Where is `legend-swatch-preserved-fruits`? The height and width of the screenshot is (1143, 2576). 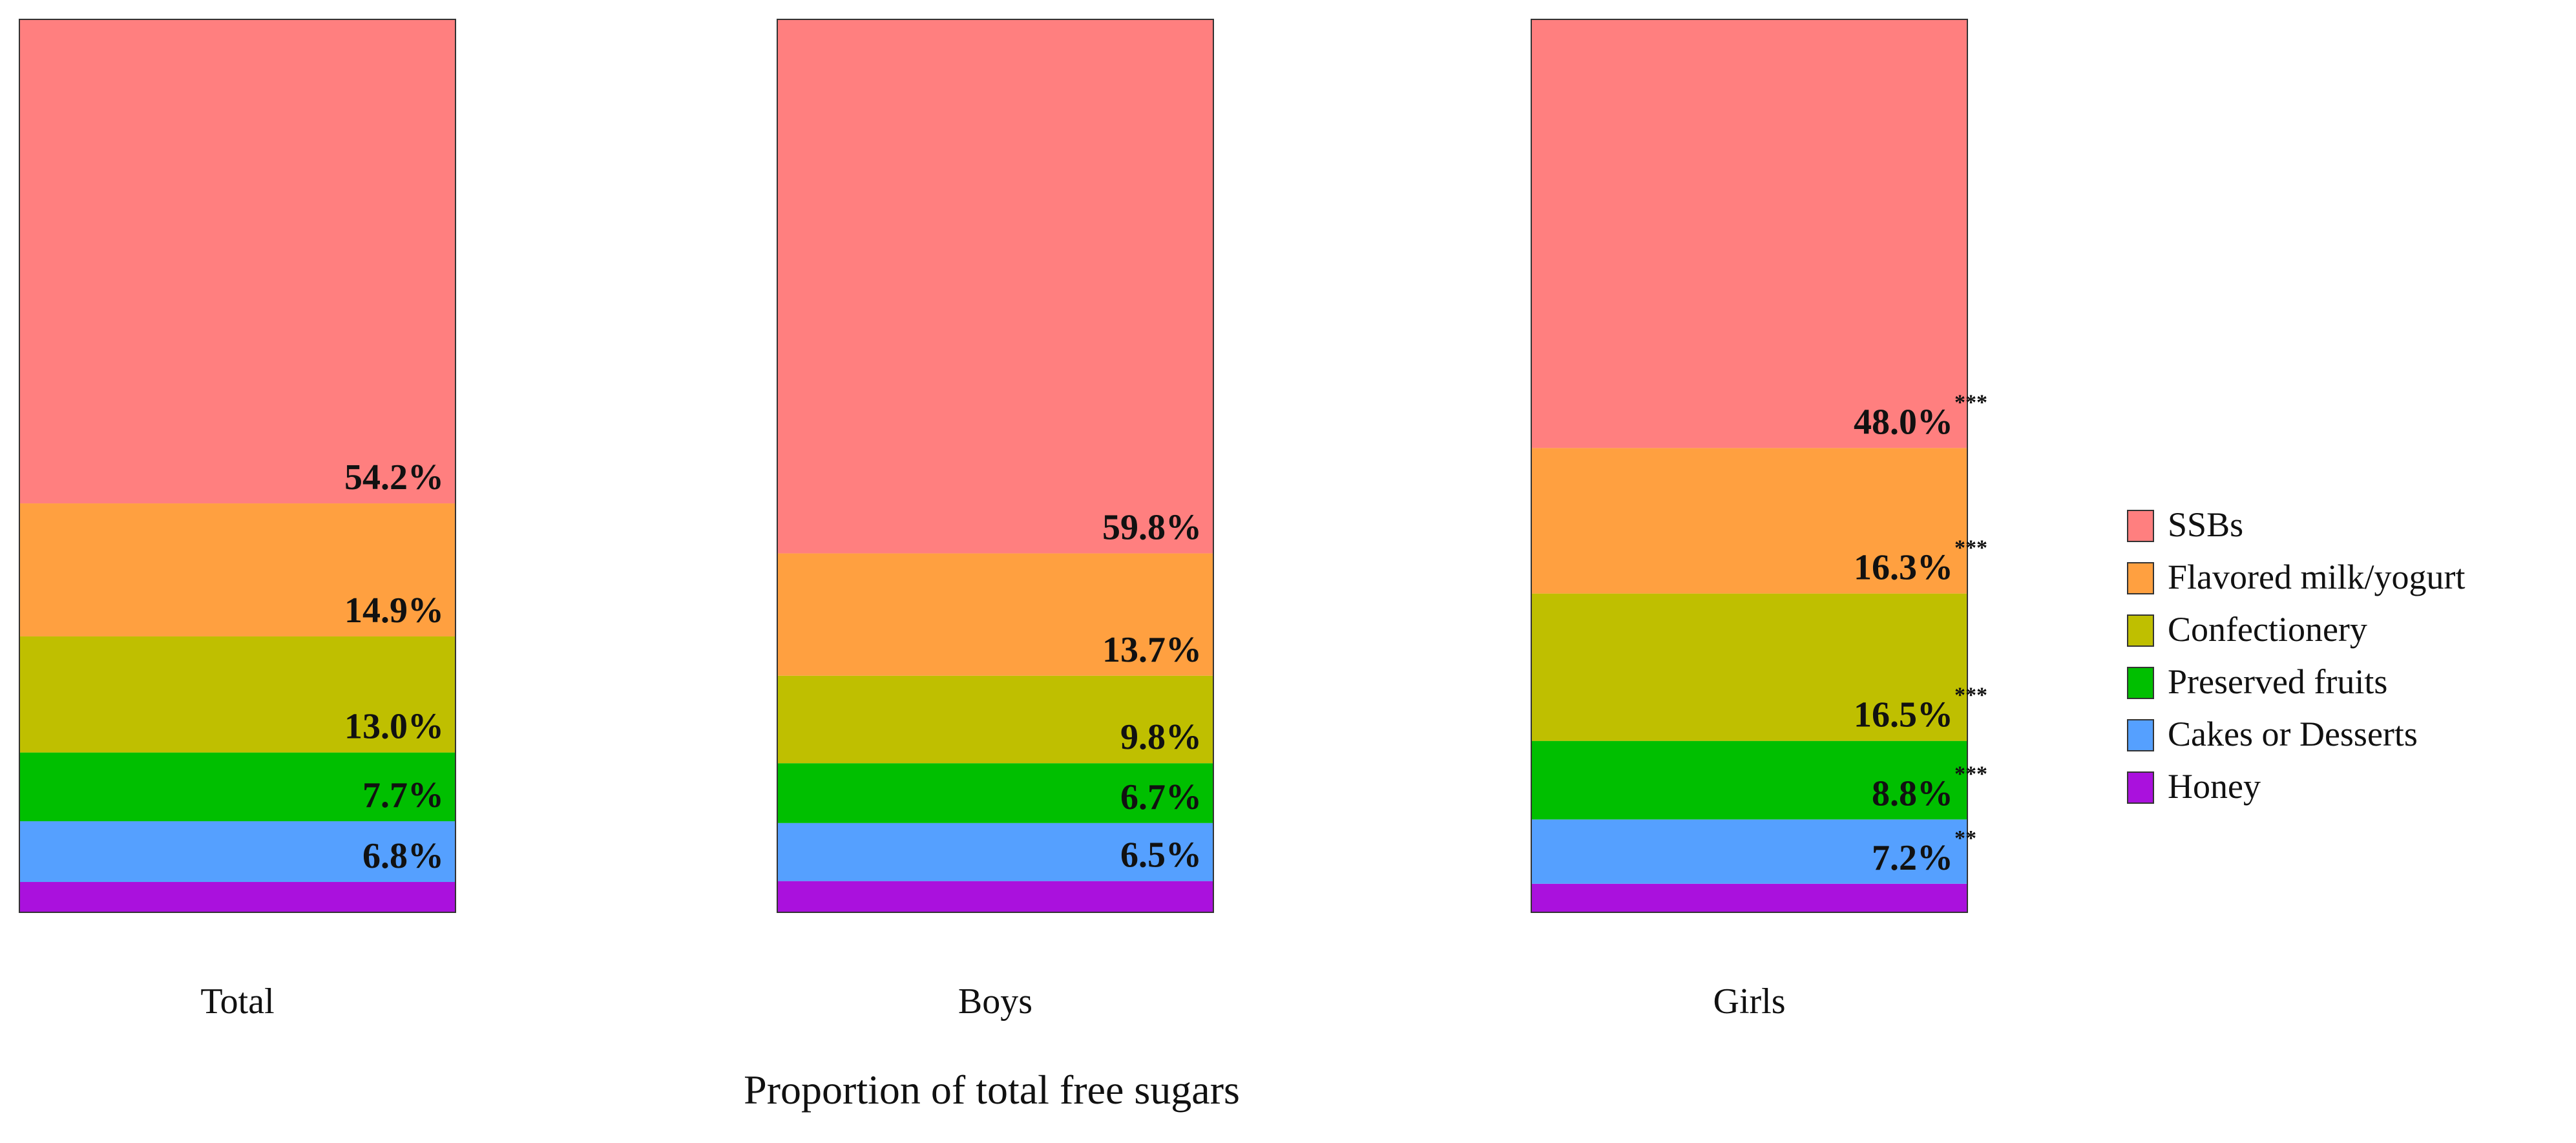 legend-swatch-preserved-fruits is located at coordinates (2140, 683).